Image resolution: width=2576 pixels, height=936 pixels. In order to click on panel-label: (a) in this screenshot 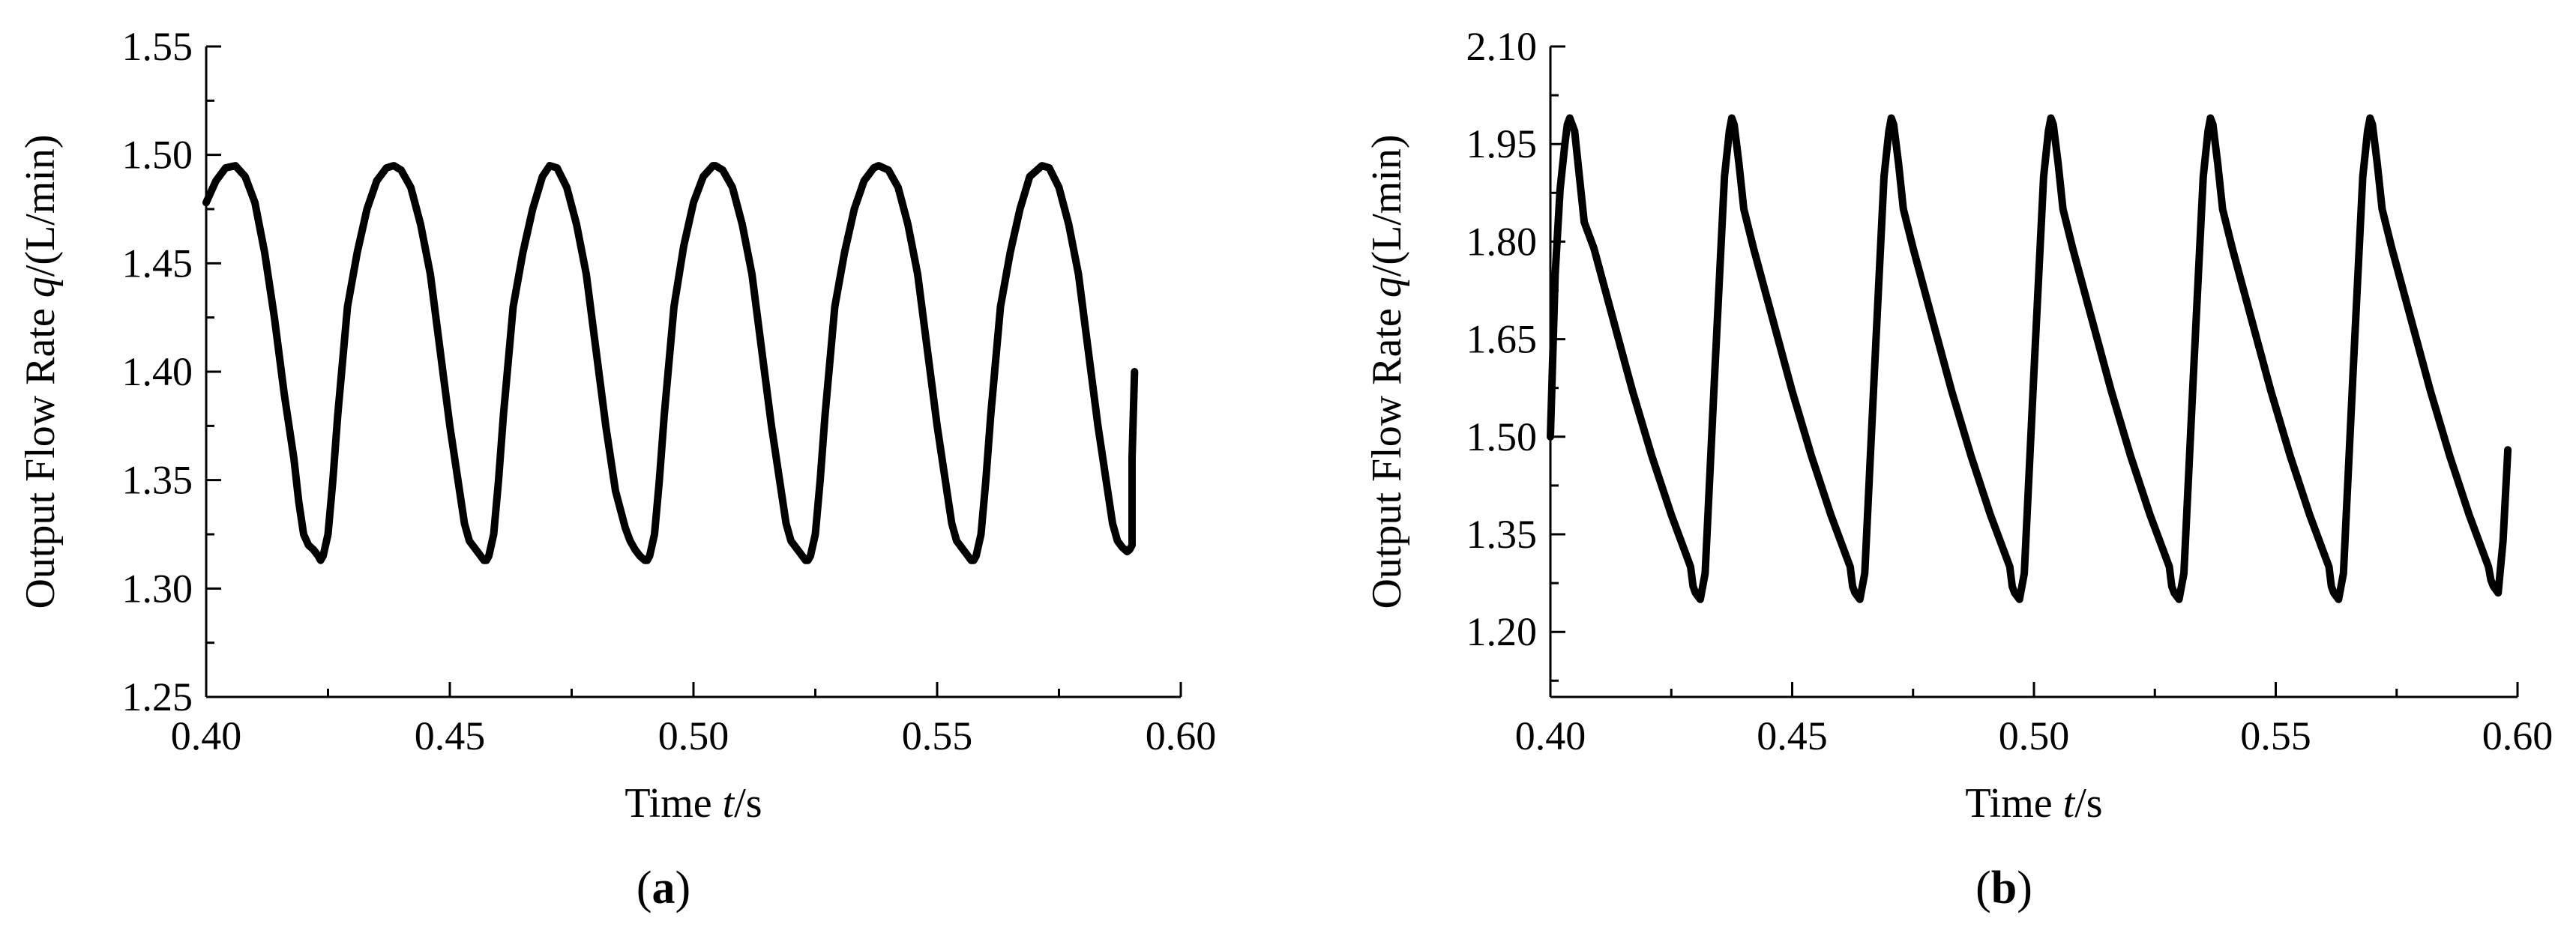, I will do `click(663, 888)`.